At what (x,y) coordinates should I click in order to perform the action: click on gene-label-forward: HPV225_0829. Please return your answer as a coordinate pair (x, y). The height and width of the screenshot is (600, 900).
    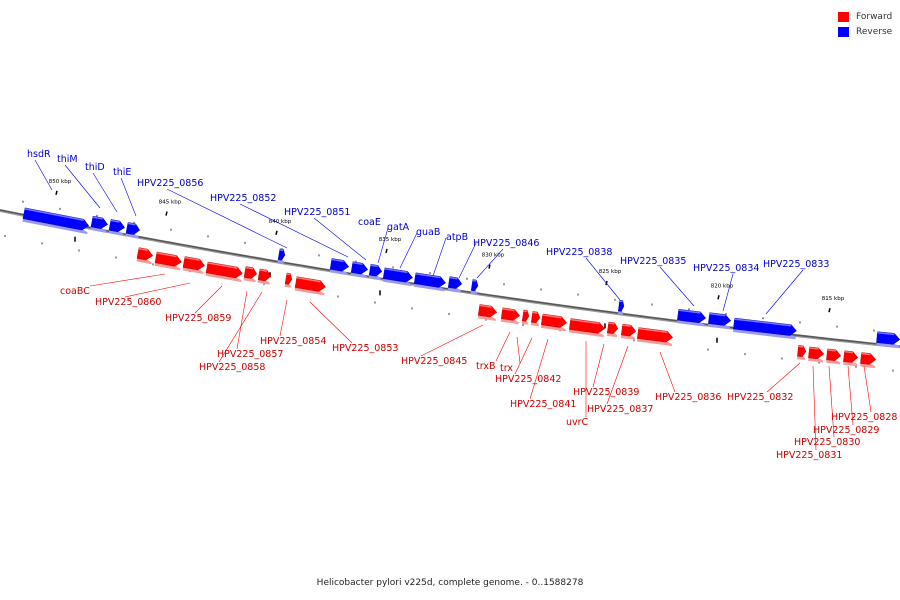
    Looking at the image, I should click on (846, 430).